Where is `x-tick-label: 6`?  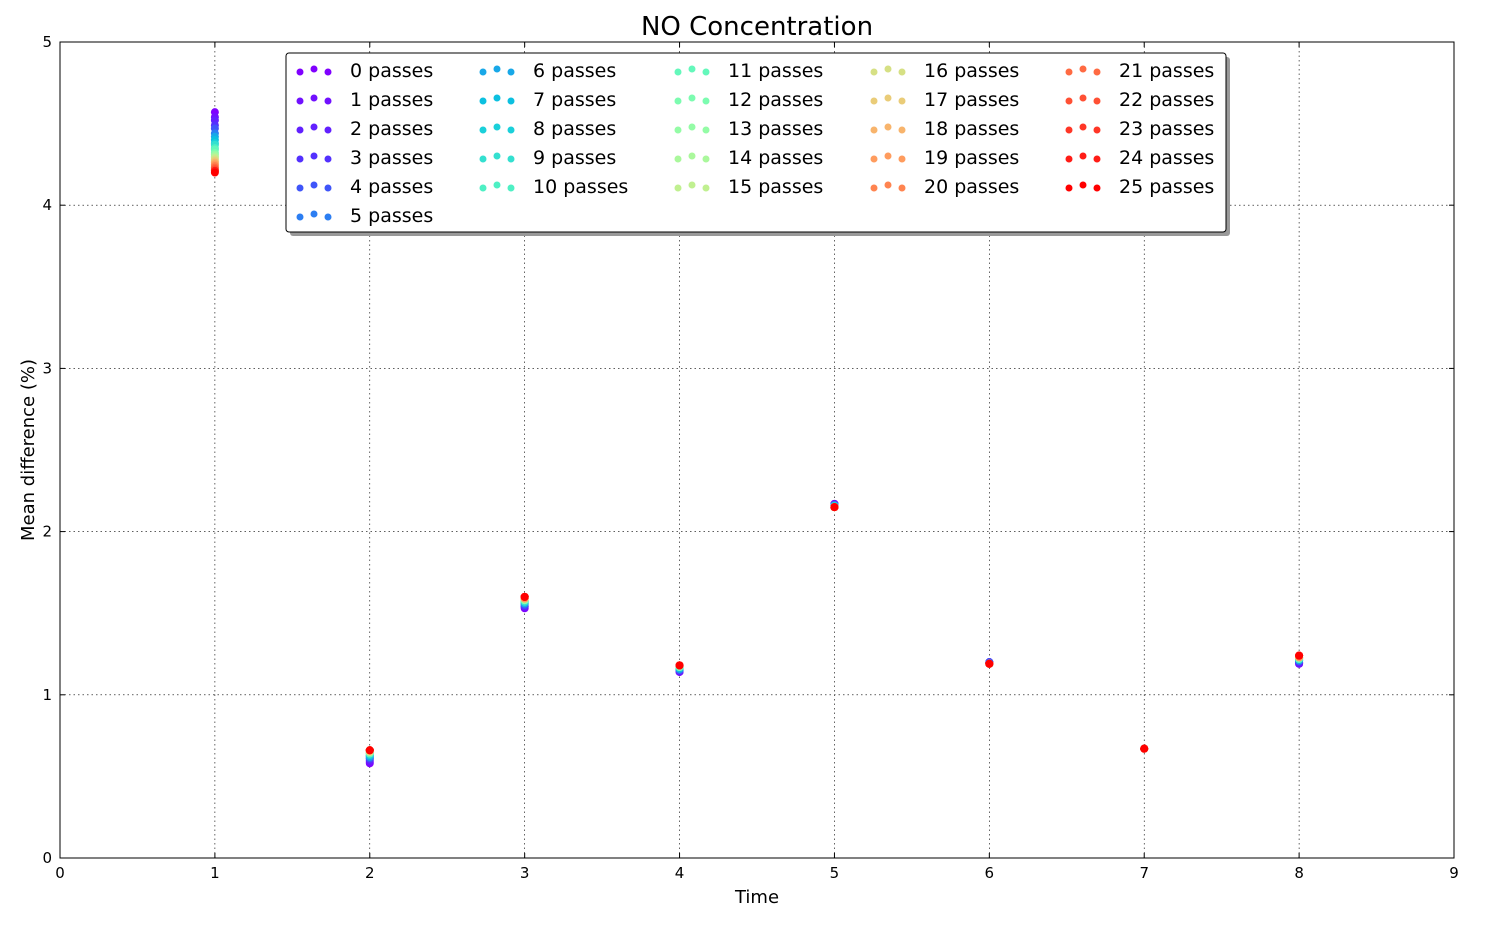 x-tick-label: 6 is located at coordinates (990, 873).